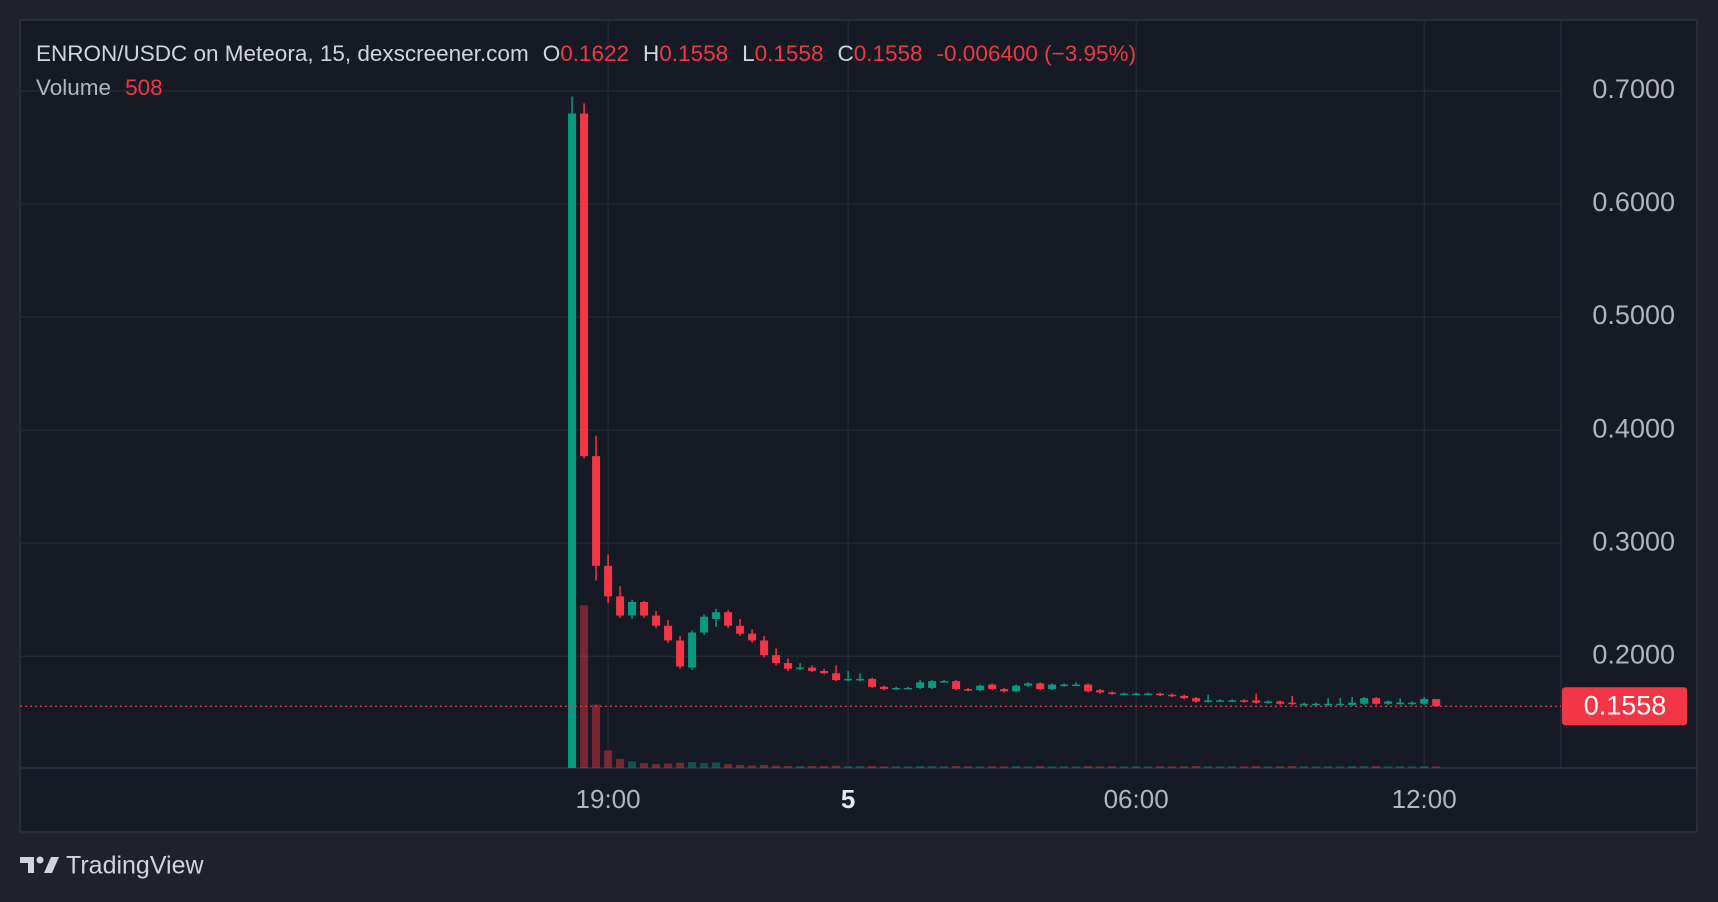 The height and width of the screenshot is (902, 1718). What do you see at coordinates (135, 866) in the screenshot?
I see `logo-text: TradingView` at bounding box center [135, 866].